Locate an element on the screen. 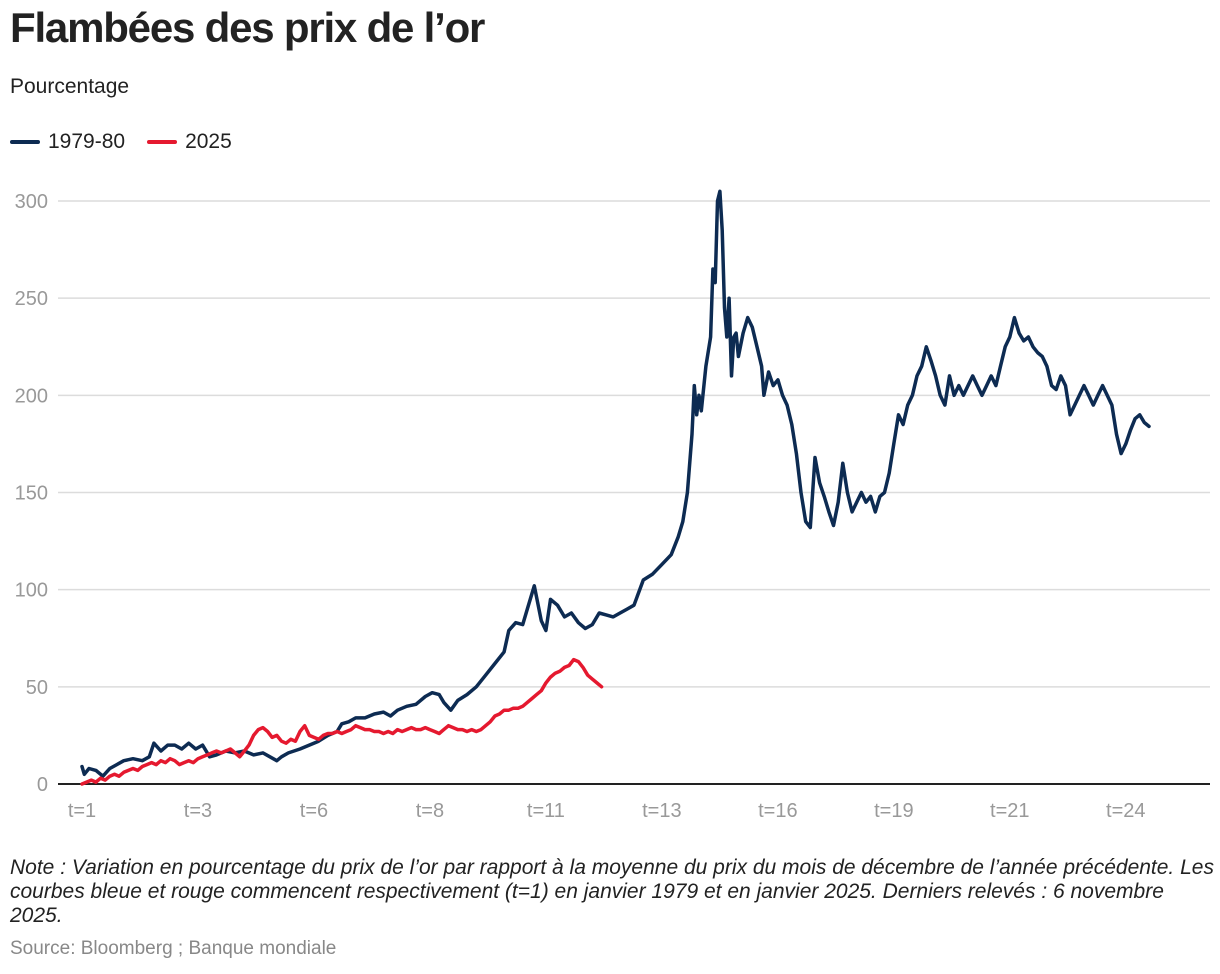 The height and width of the screenshot is (974, 1220). y-tick-label-250: 250 is located at coordinates (31, 299).